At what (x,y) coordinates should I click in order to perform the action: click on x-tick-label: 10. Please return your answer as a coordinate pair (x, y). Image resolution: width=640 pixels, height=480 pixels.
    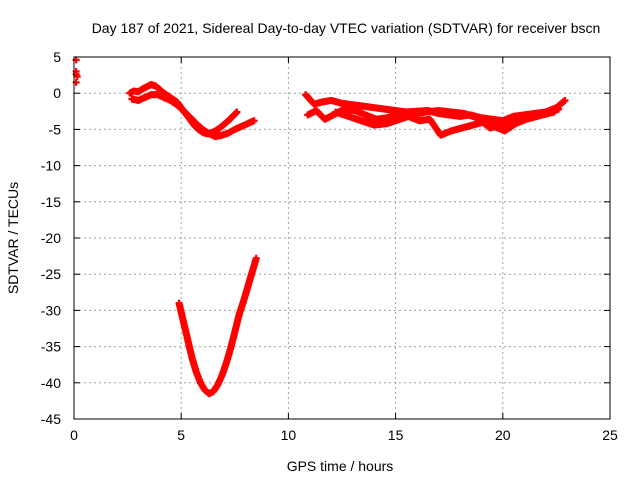
    Looking at the image, I should click on (289, 435).